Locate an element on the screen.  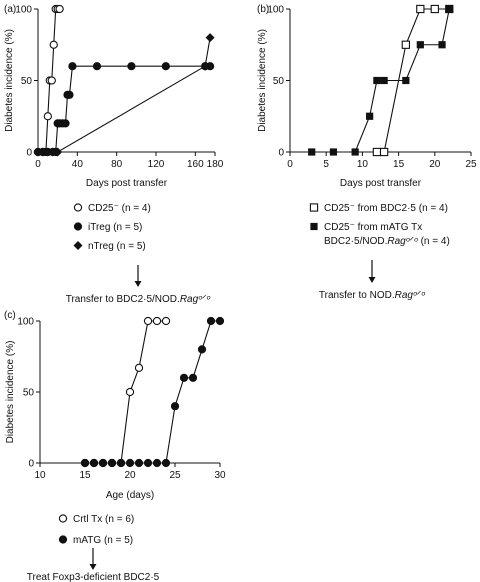
legend-entry-line2: BDC2·5/NOD.Ragᵒᐟᵒ (n = 4) is located at coordinates (387, 241).